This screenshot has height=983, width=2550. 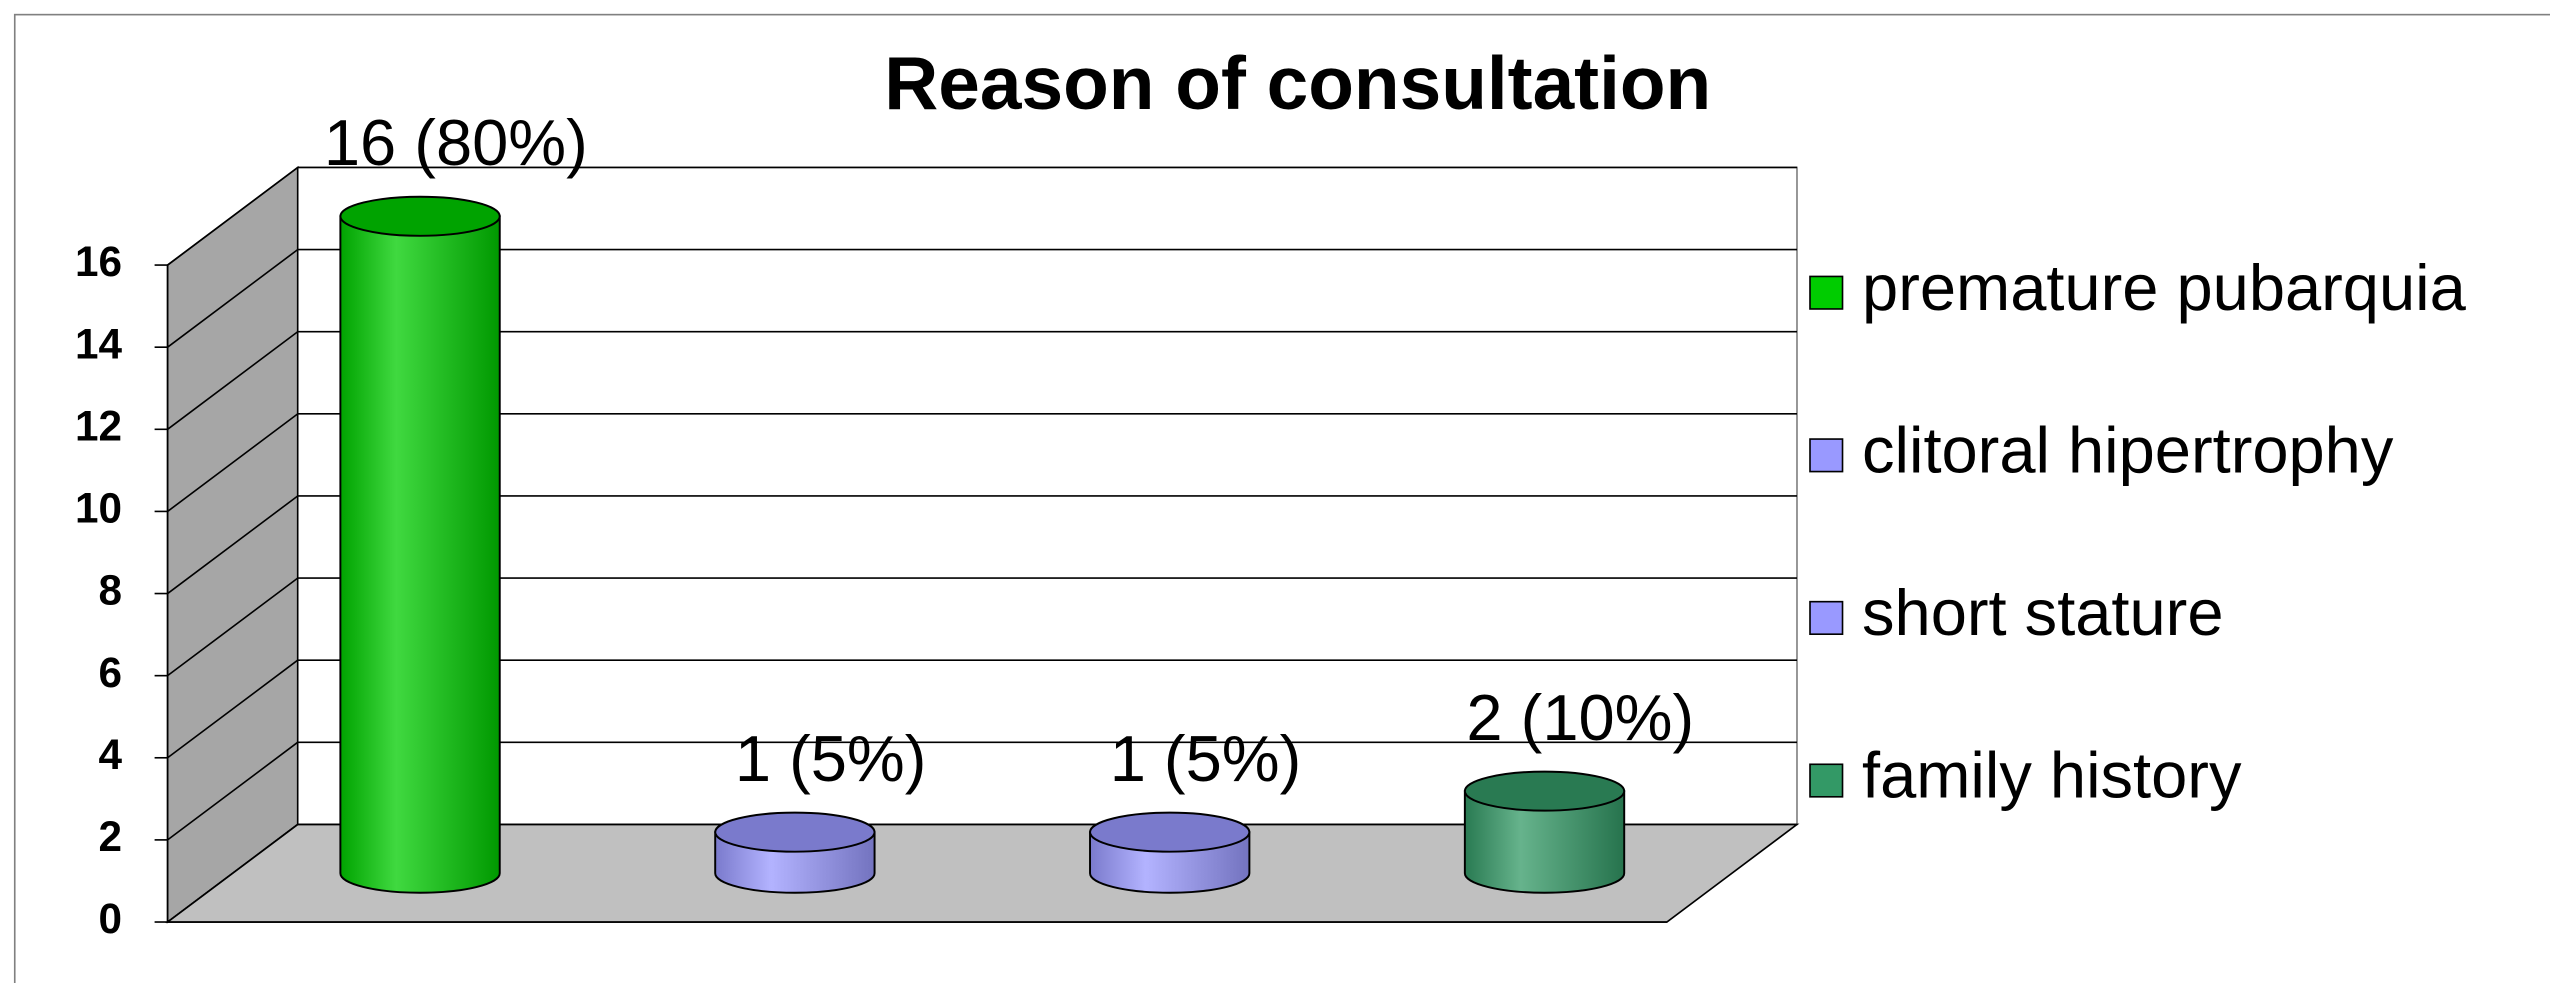 I want to click on y-tick-label: 2, so click(x=111, y=836).